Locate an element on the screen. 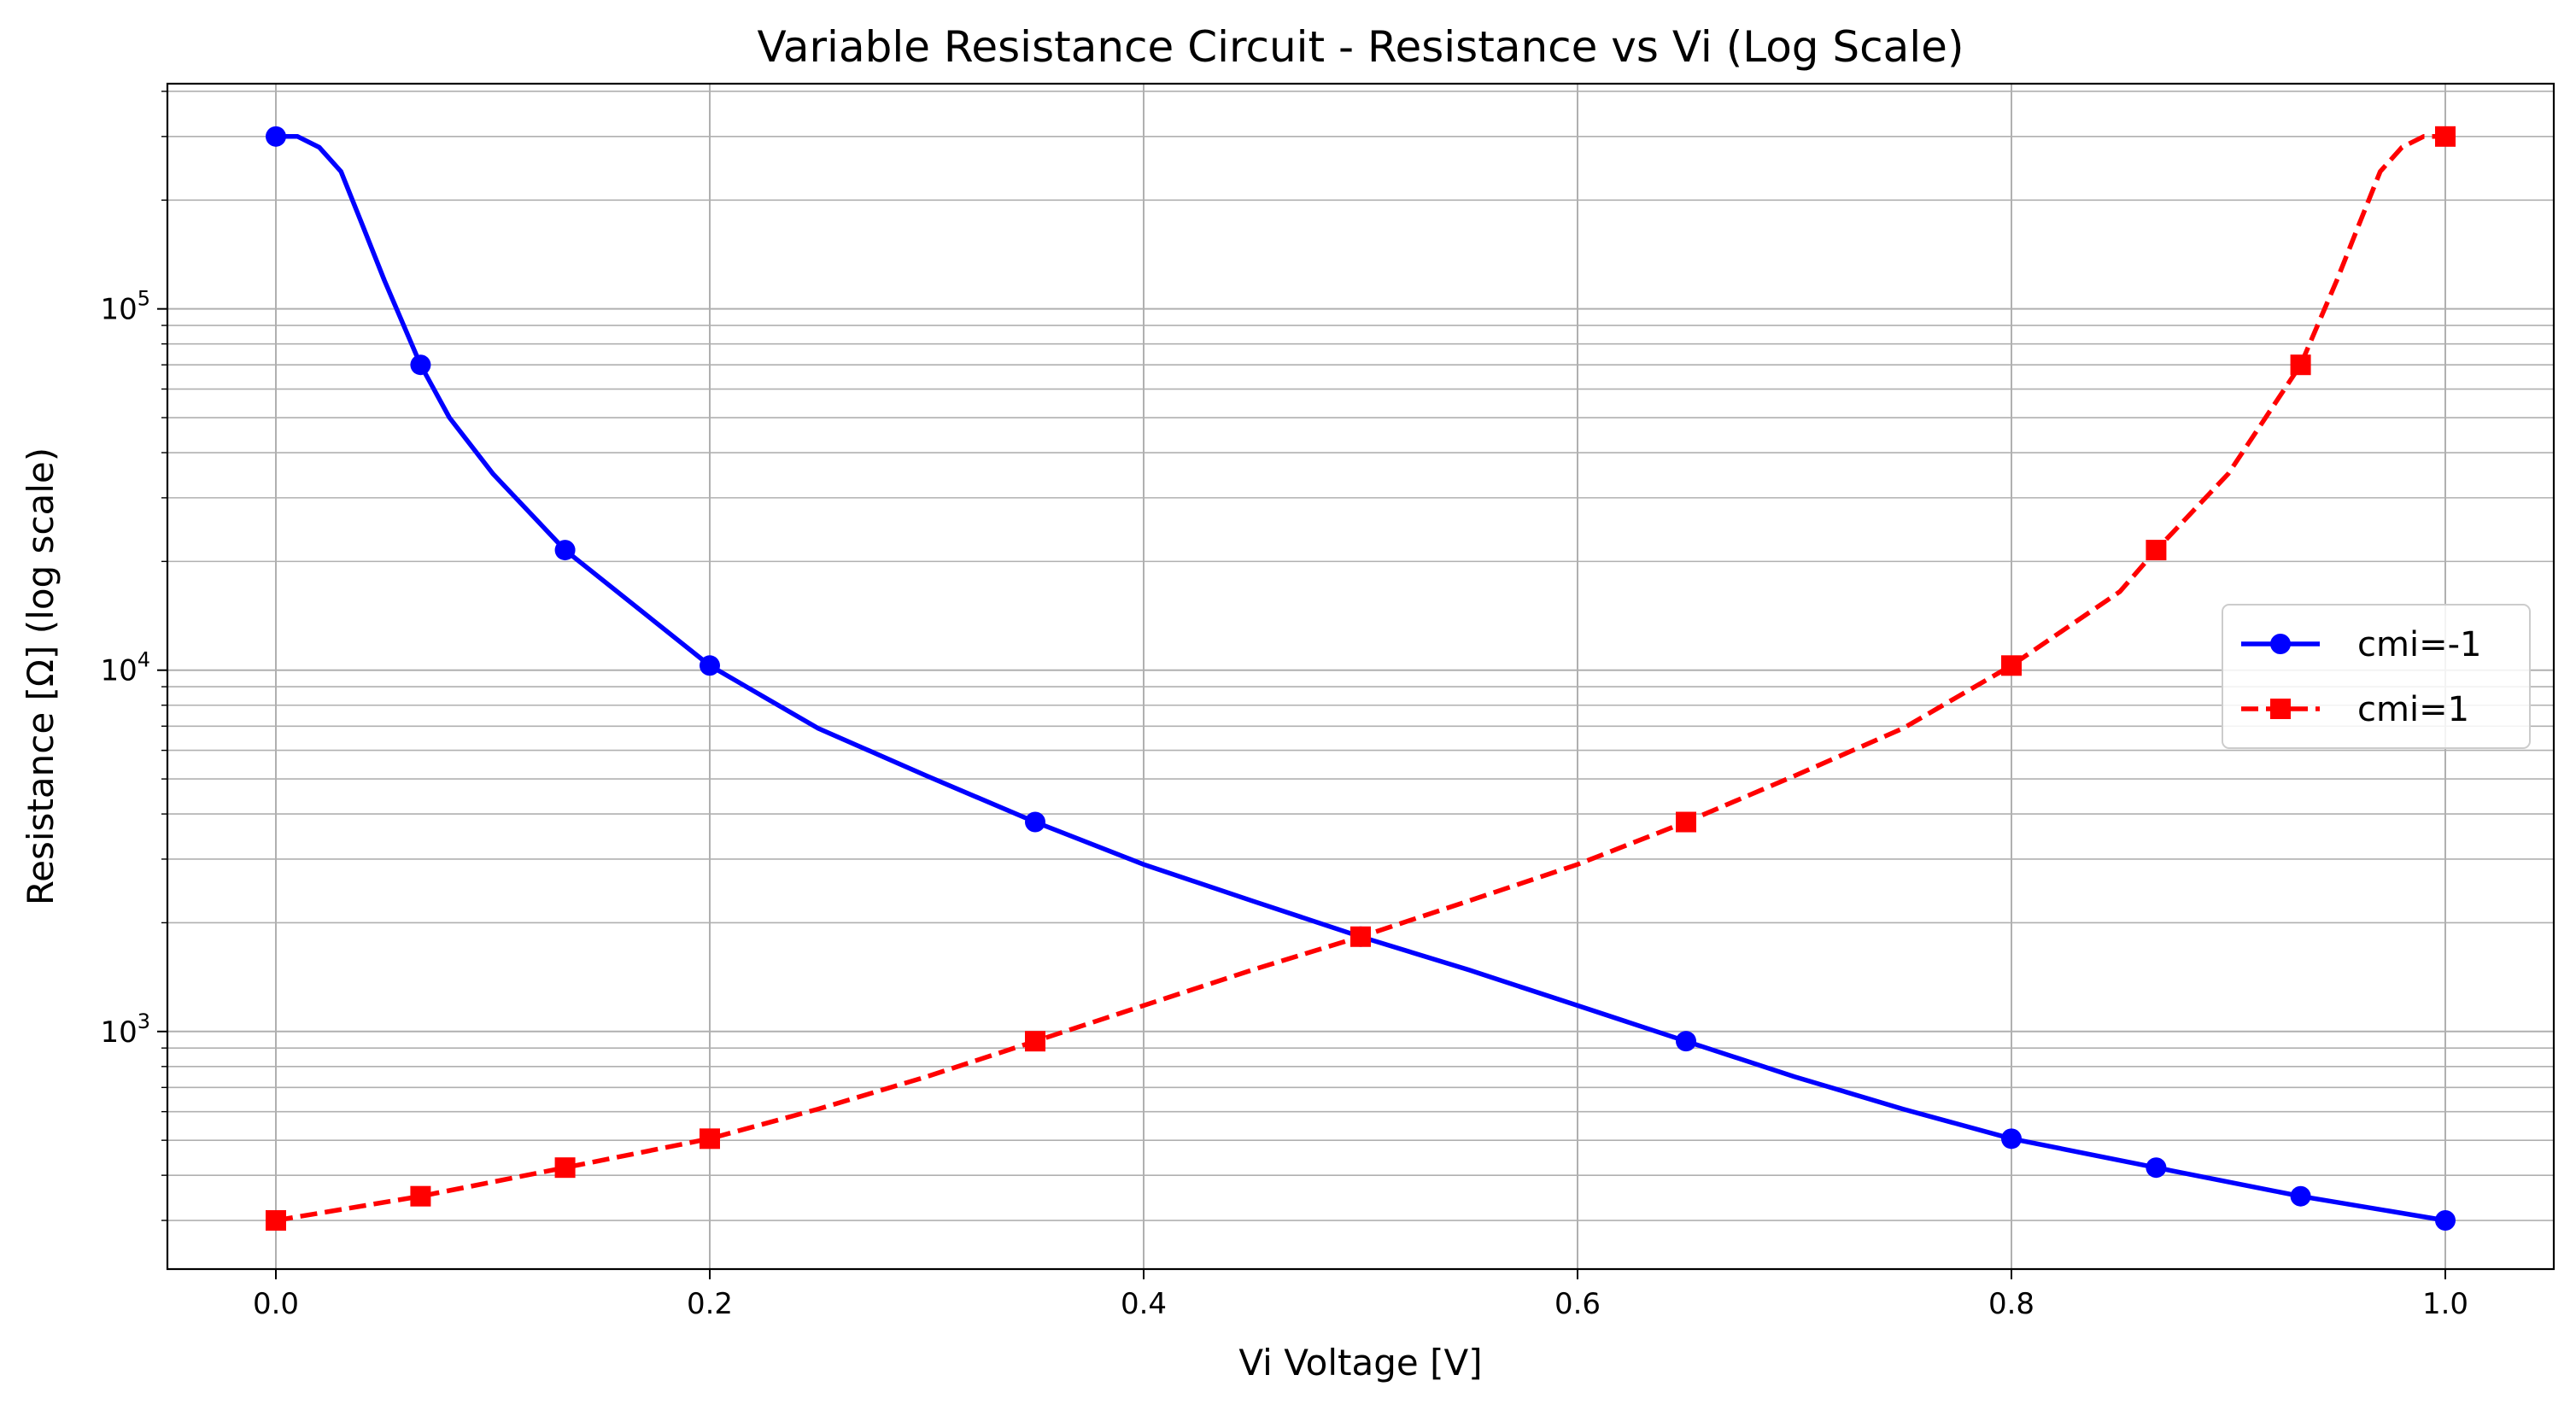 Image resolution: width=2576 pixels, height=1410 pixels. y-tick-exponent: 3 is located at coordinates (144, 1021).